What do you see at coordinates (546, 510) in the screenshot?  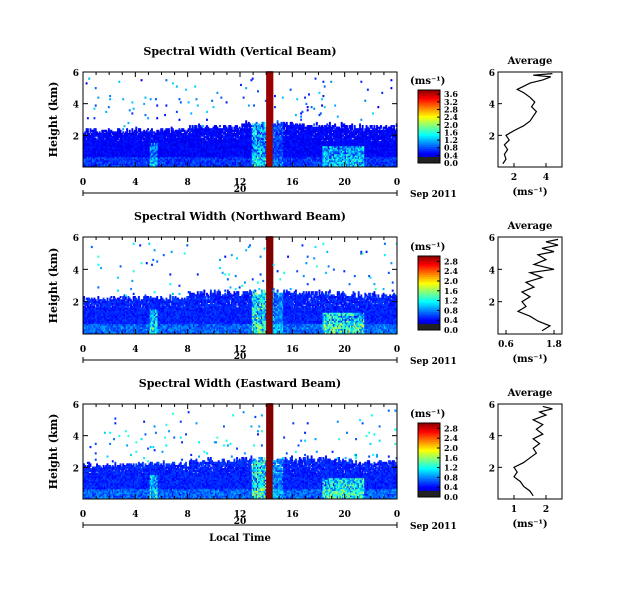 I see `profile-x-tick-label: 2` at bounding box center [546, 510].